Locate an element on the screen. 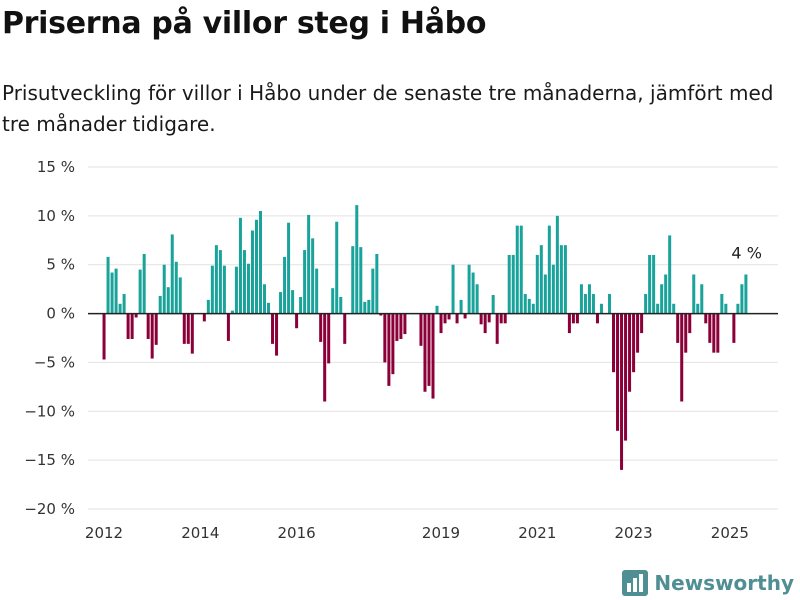 The height and width of the screenshot is (600, 800). x-tick-label: 2025 is located at coordinates (730, 533).